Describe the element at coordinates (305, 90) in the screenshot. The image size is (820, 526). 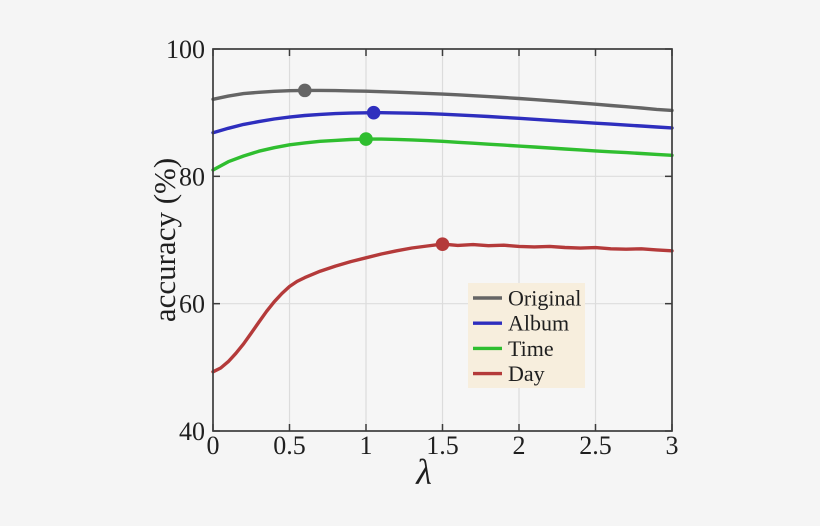
I see `marker-original` at that location.